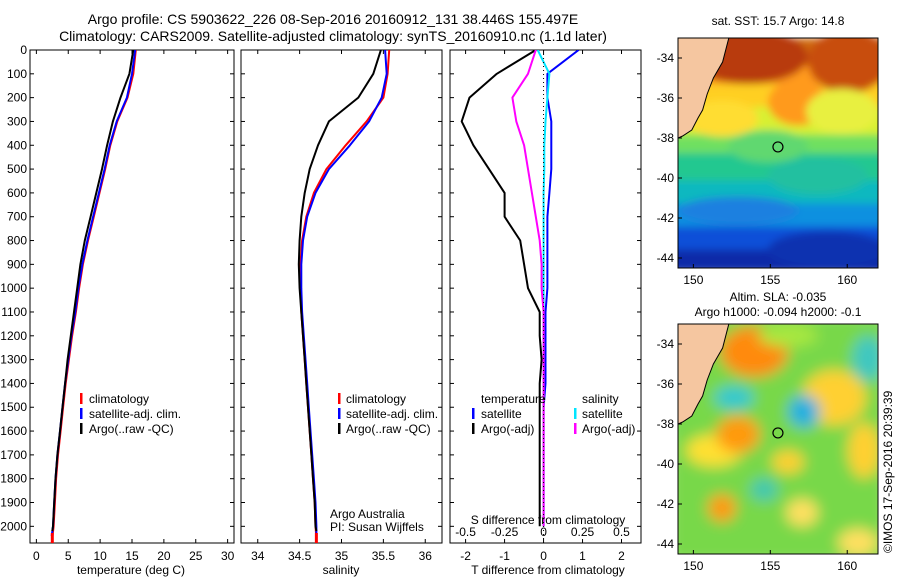  I want to click on argo-australia-label: Argo Australia, so click(367, 514).